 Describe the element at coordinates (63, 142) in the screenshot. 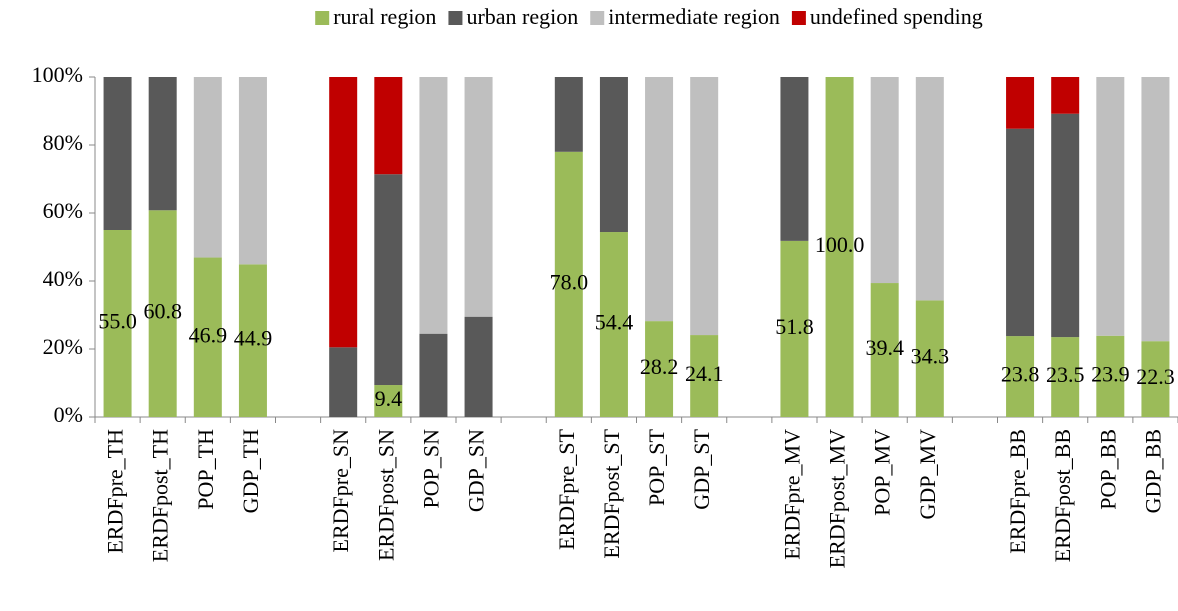

I see `y-tick-label: 80%` at that location.